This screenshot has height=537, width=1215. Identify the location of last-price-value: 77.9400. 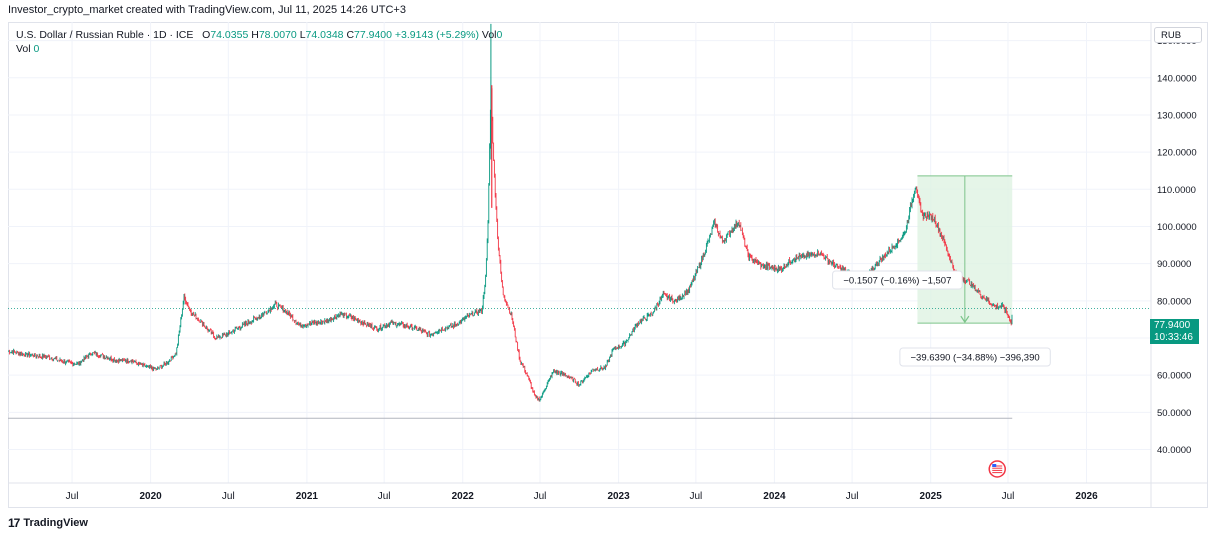
(1172, 325).